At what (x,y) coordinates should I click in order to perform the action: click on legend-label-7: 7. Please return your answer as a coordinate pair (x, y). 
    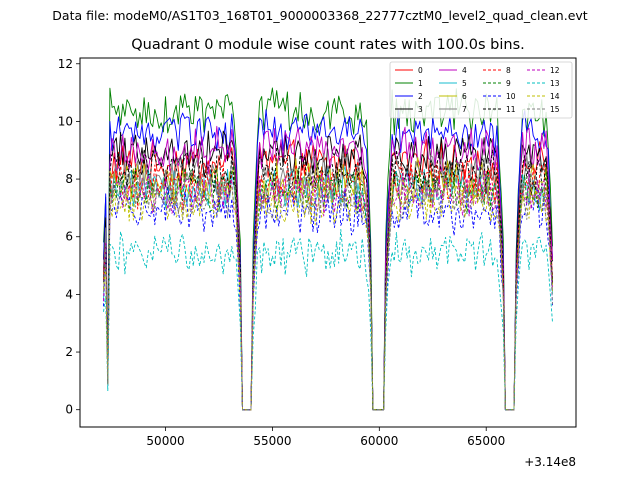
    Looking at the image, I should click on (464, 109).